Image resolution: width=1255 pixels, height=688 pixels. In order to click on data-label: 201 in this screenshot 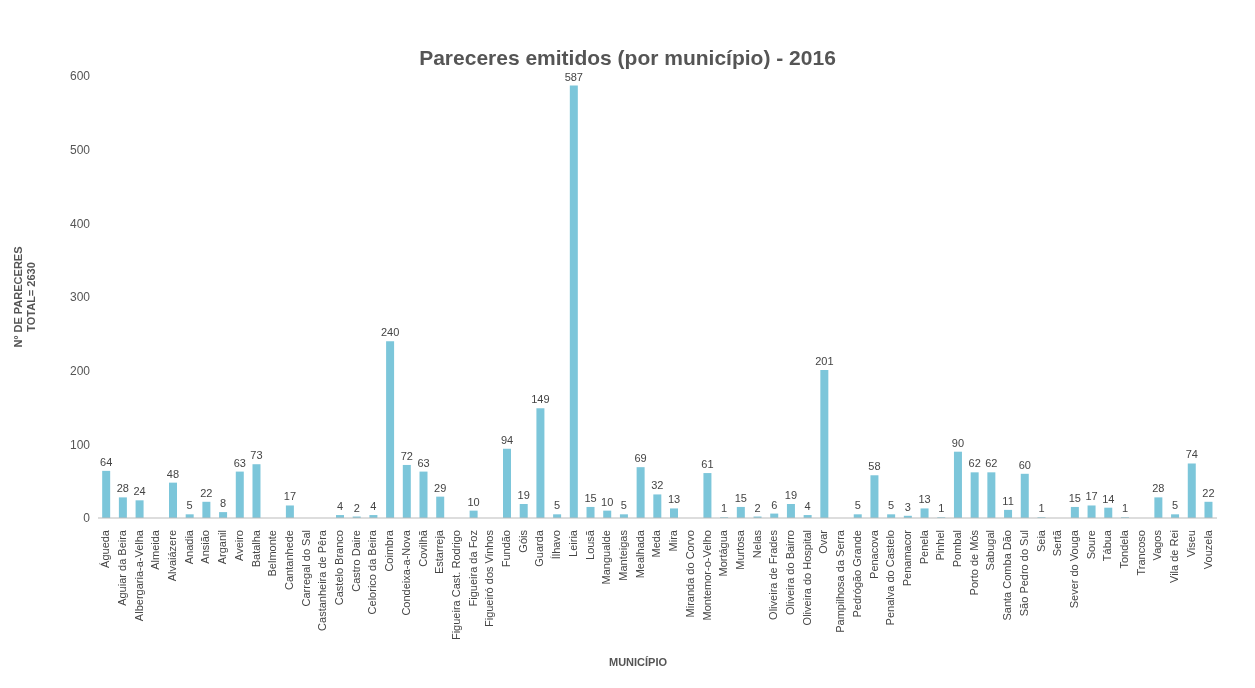, I will do `click(824, 360)`.